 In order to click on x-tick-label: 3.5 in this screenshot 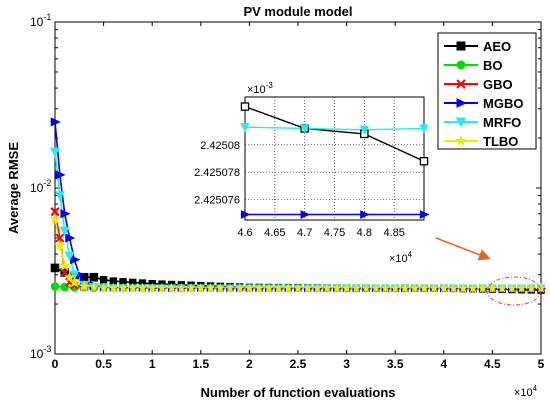, I will do `click(395, 364)`.